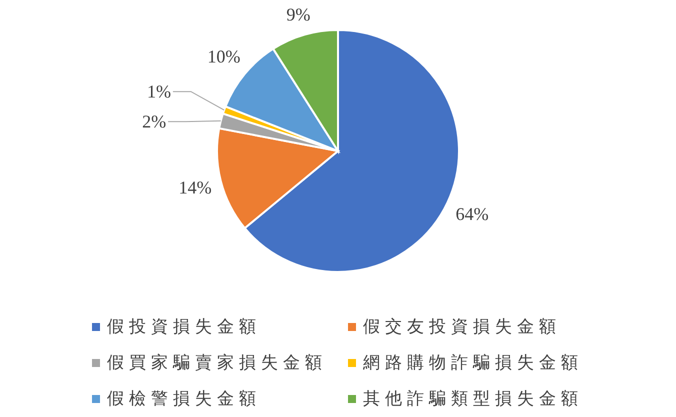  I want to click on data-label: 1%, so click(158, 92).